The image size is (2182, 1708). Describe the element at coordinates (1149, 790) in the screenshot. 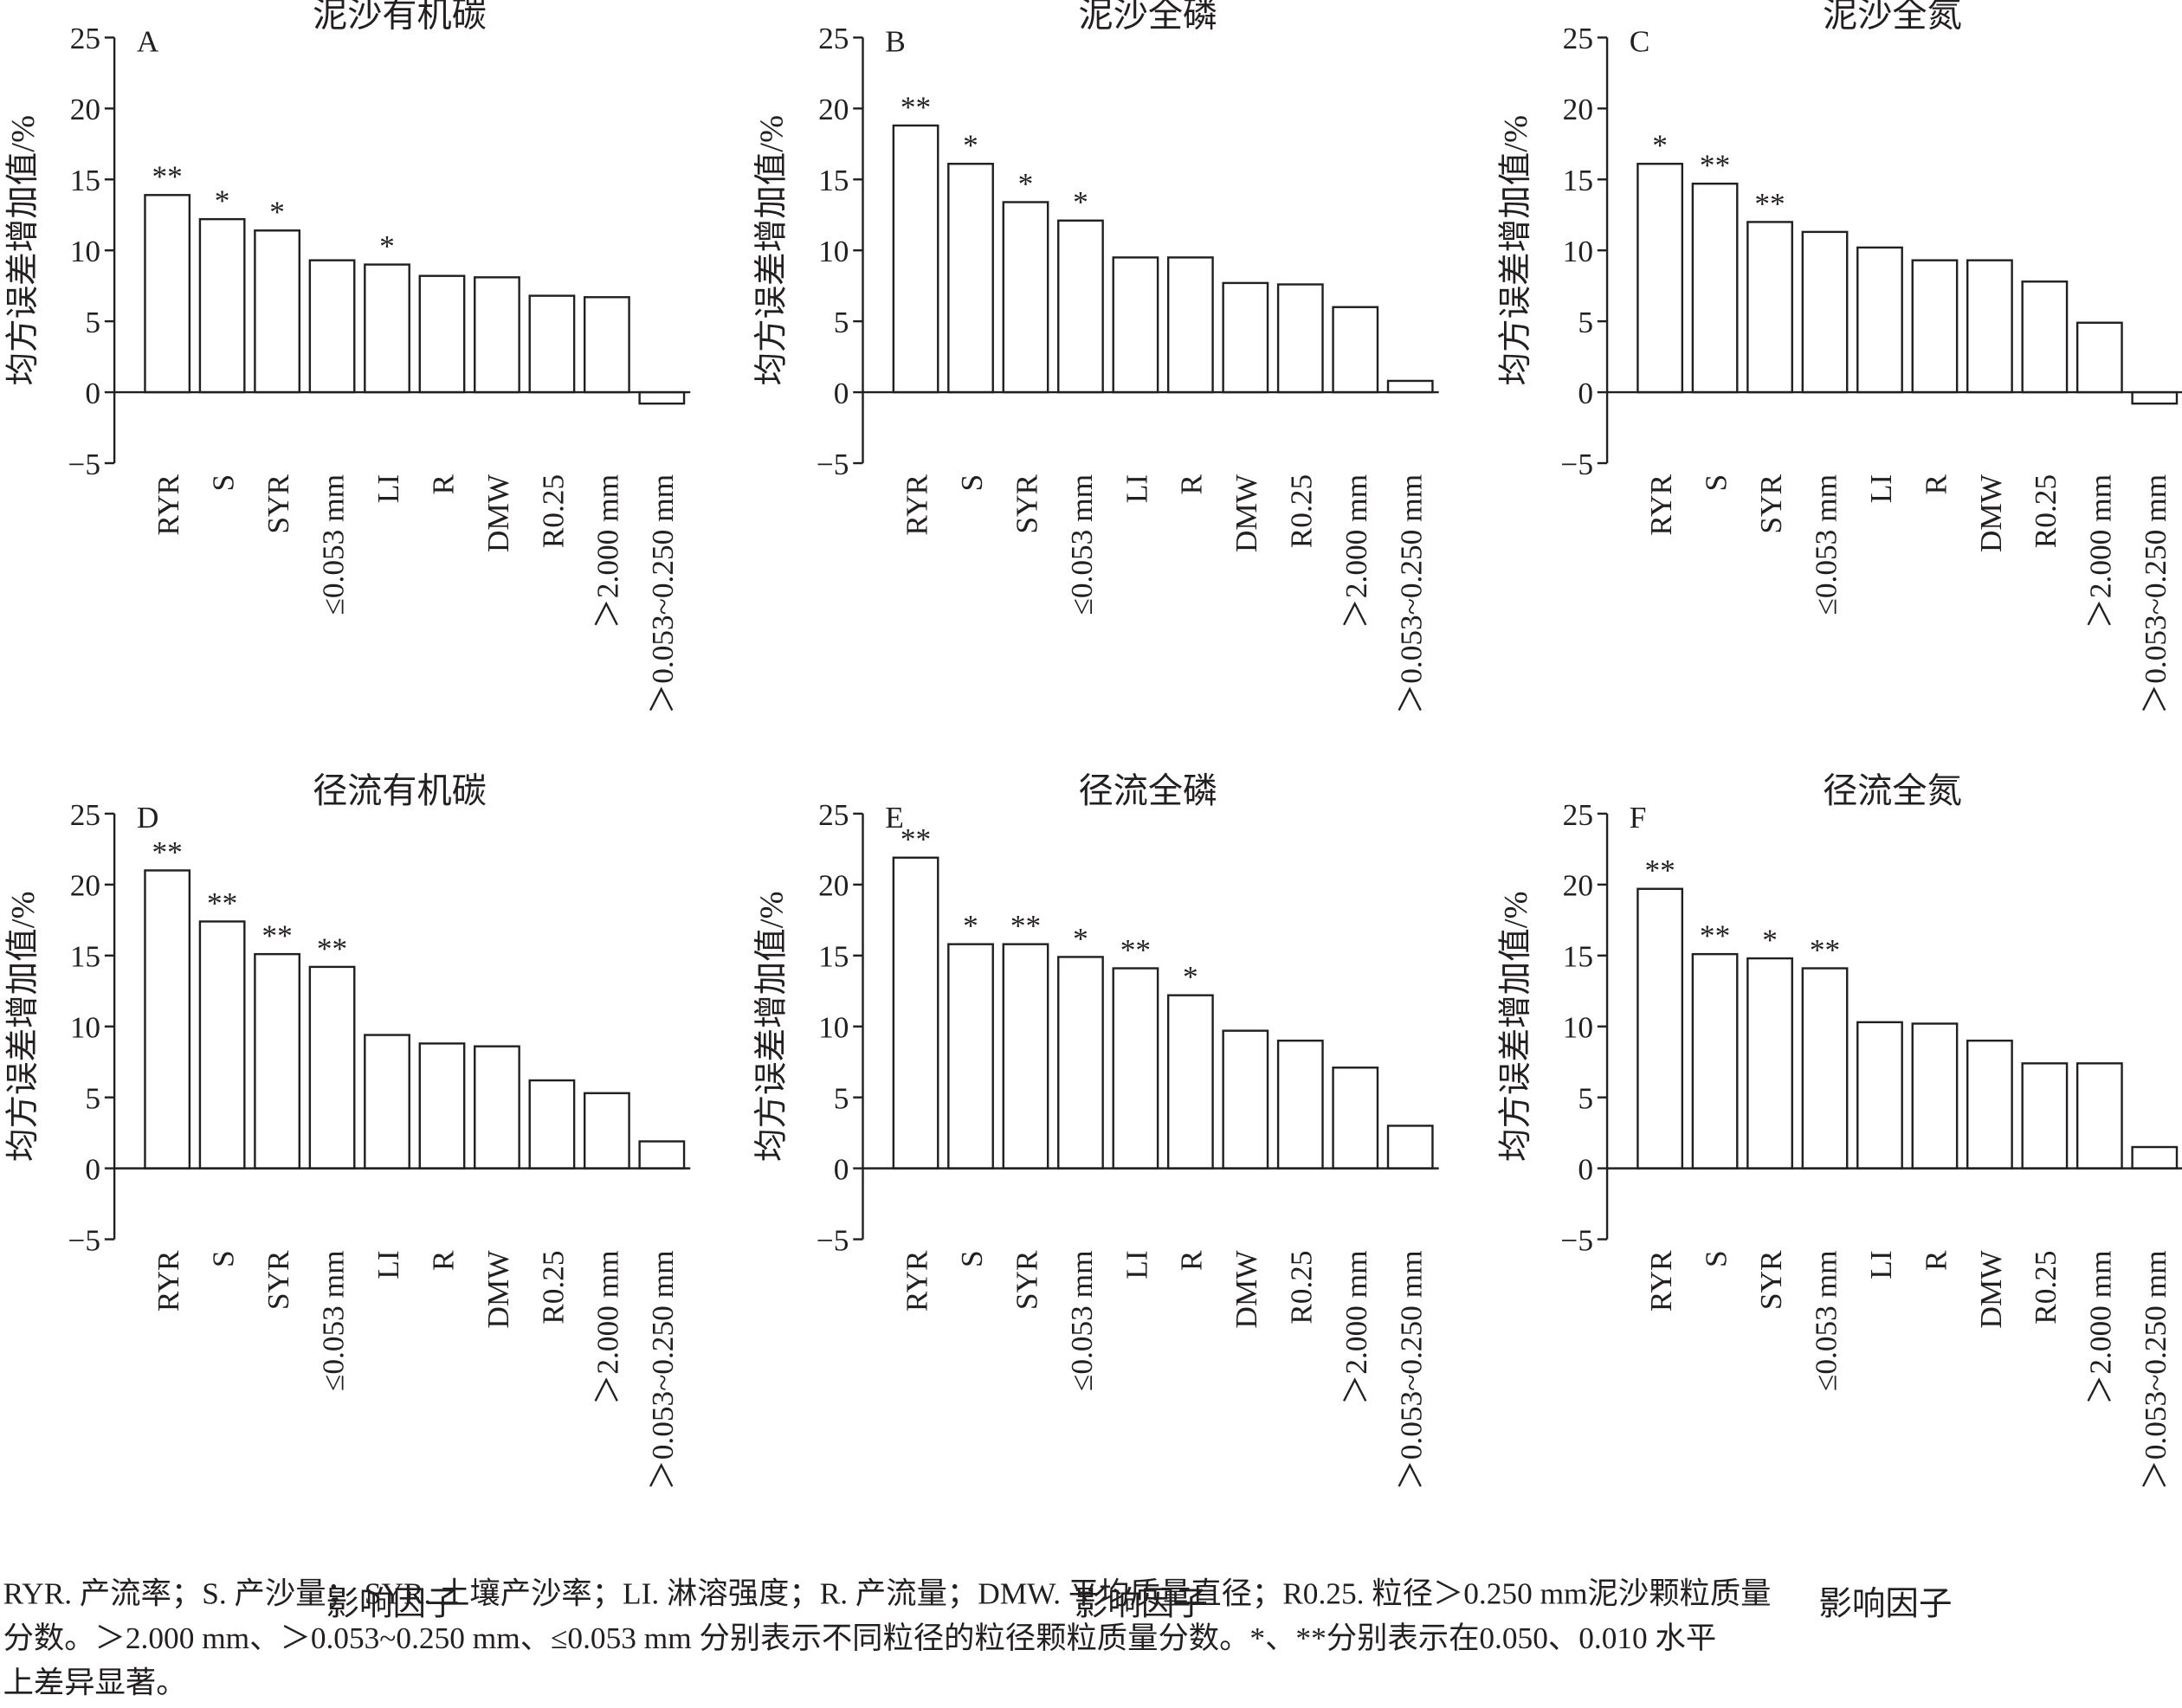

I see `chart-title: 径流全磷` at that location.